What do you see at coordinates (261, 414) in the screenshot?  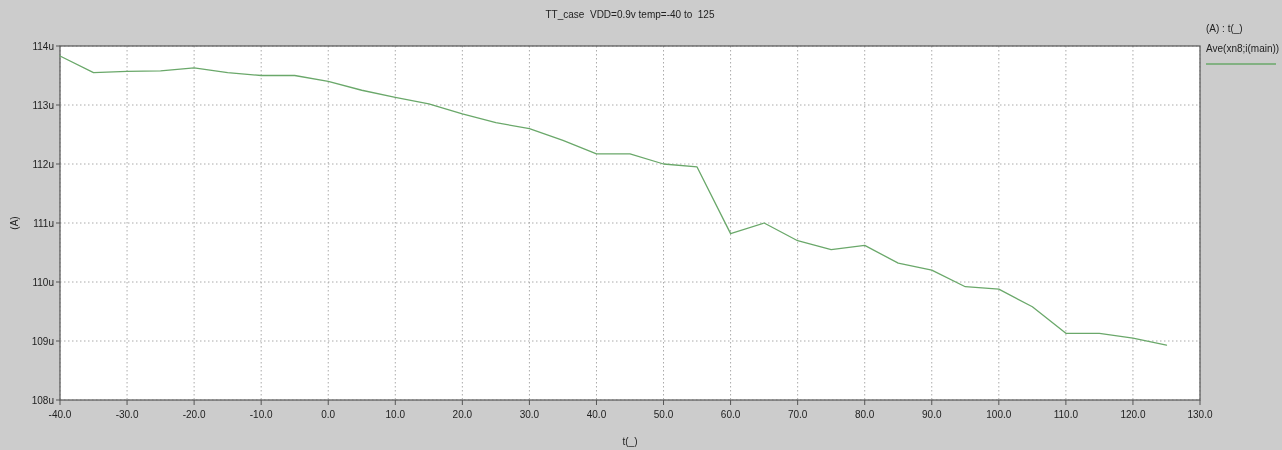 I see `x-tick-label: -10.0` at bounding box center [261, 414].